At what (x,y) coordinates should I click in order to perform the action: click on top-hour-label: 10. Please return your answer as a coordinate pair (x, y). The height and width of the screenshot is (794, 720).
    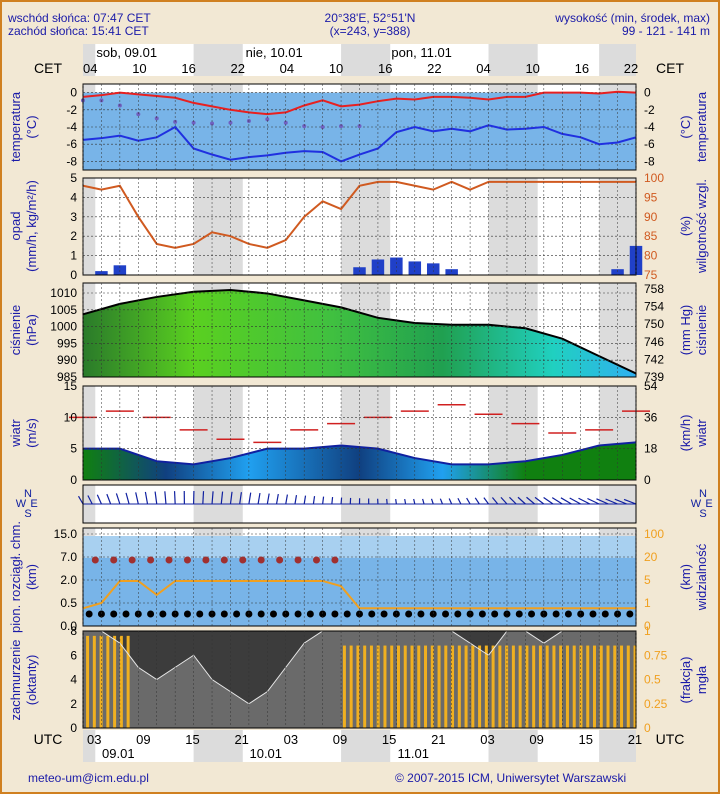
    Looking at the image, I should click on (139, 68).